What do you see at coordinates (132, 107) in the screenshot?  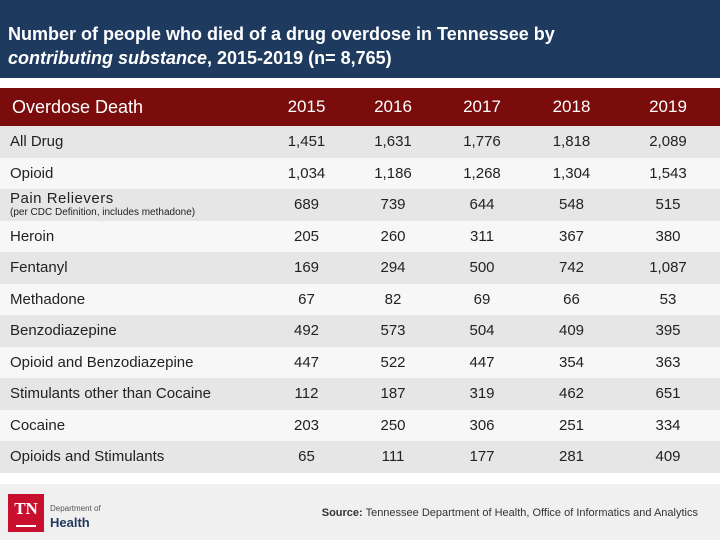 I see `column-header-label: Overdose Death` at bounding box center [132, 107].